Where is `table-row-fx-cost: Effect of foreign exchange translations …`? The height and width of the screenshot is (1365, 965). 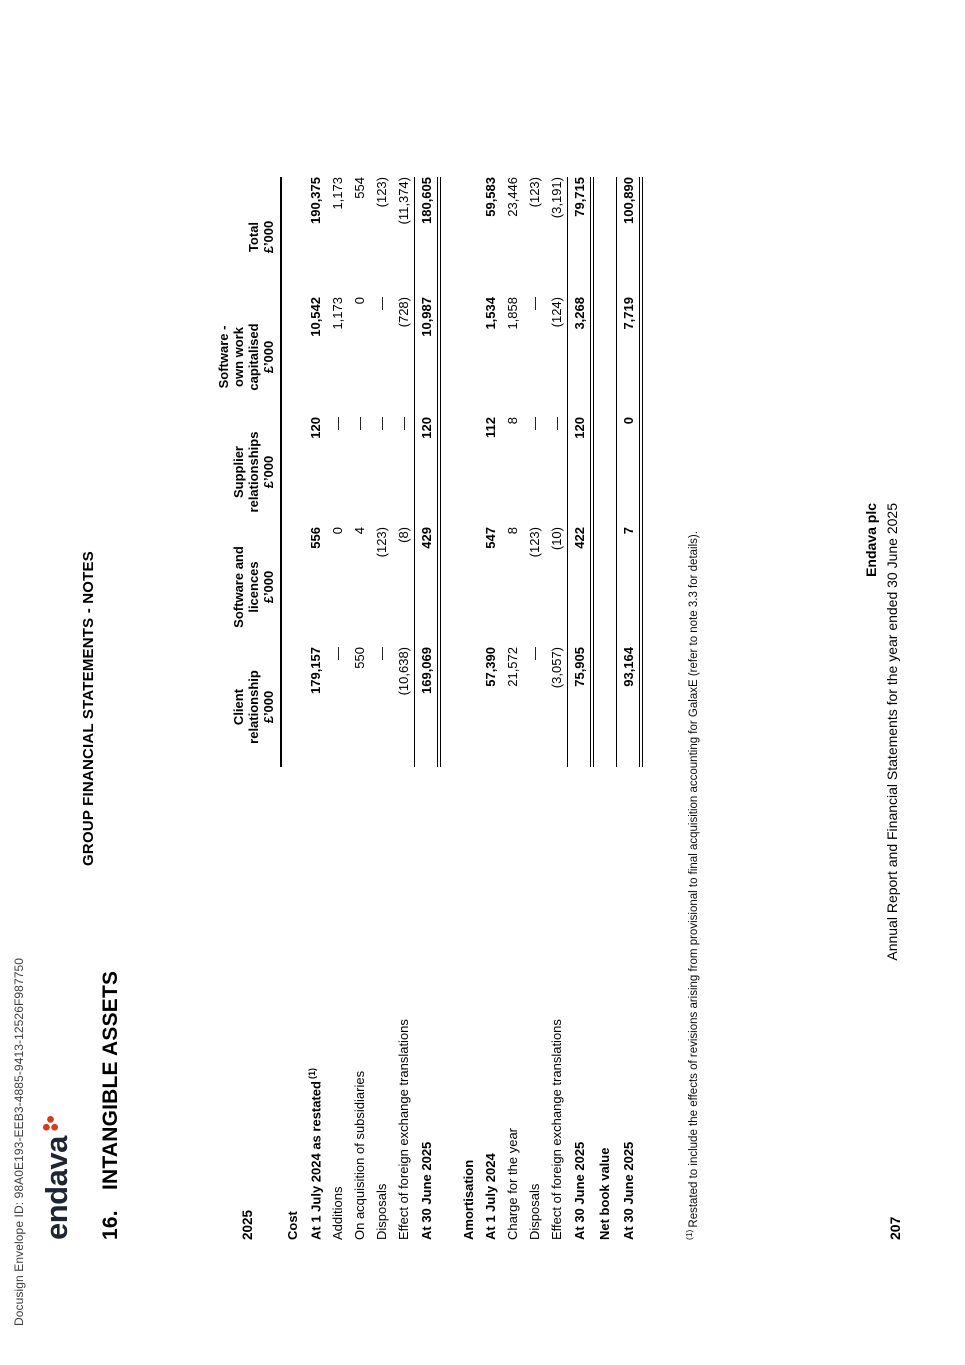 table-row-fx-cost: Effect of foreign exchange translations … is located at coordinates (403, 708).